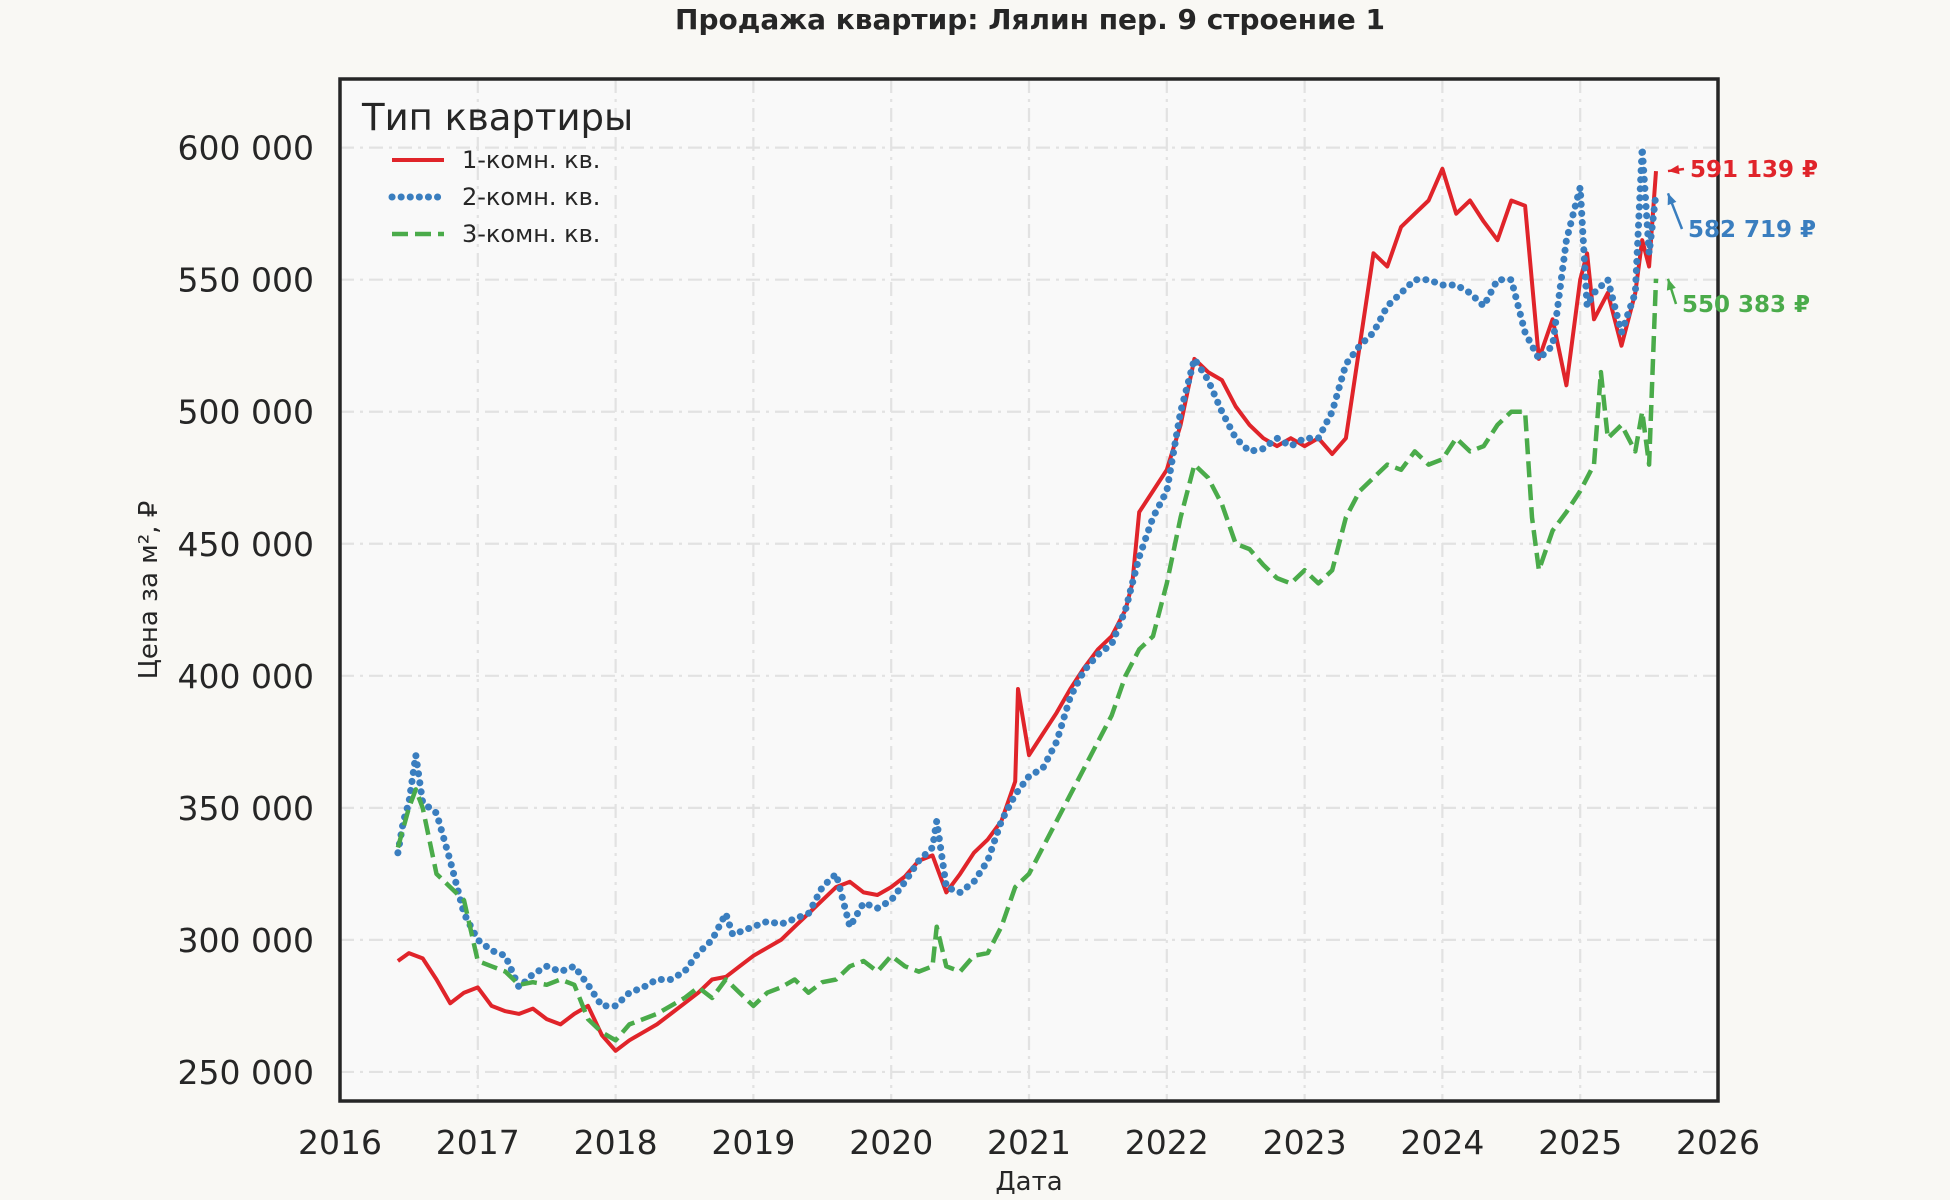 This screenshot has height=1200, width=1950. Describe the element at coordinates (891, 1142) in the screenshot. I see `x-tick-label: 2020` at that location.